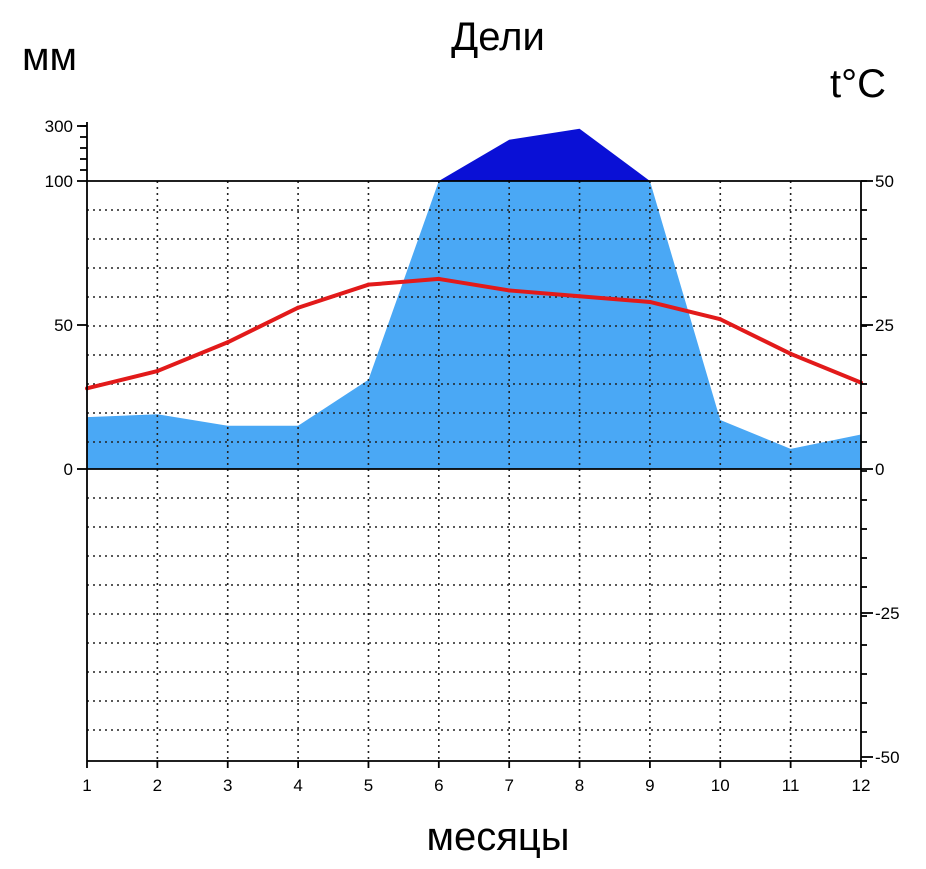  I want to click on precip-area-excess, so click(544, 154).